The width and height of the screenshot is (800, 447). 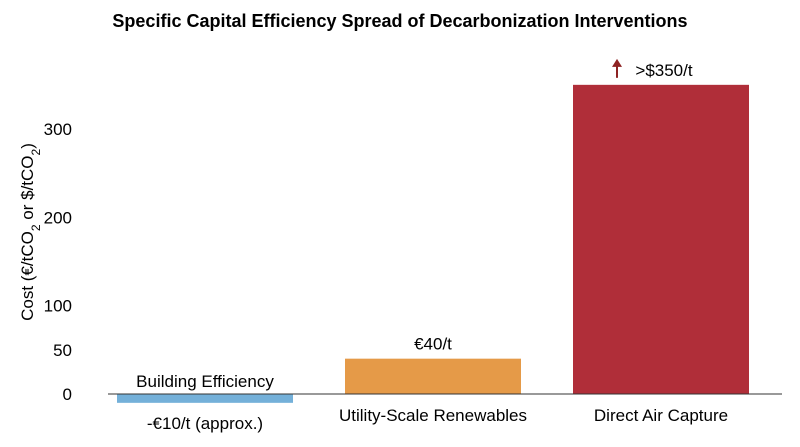 I want to click on y-axis-label: Cost (€/tCO2 or $/tCO2), so click(x=30, y=232).